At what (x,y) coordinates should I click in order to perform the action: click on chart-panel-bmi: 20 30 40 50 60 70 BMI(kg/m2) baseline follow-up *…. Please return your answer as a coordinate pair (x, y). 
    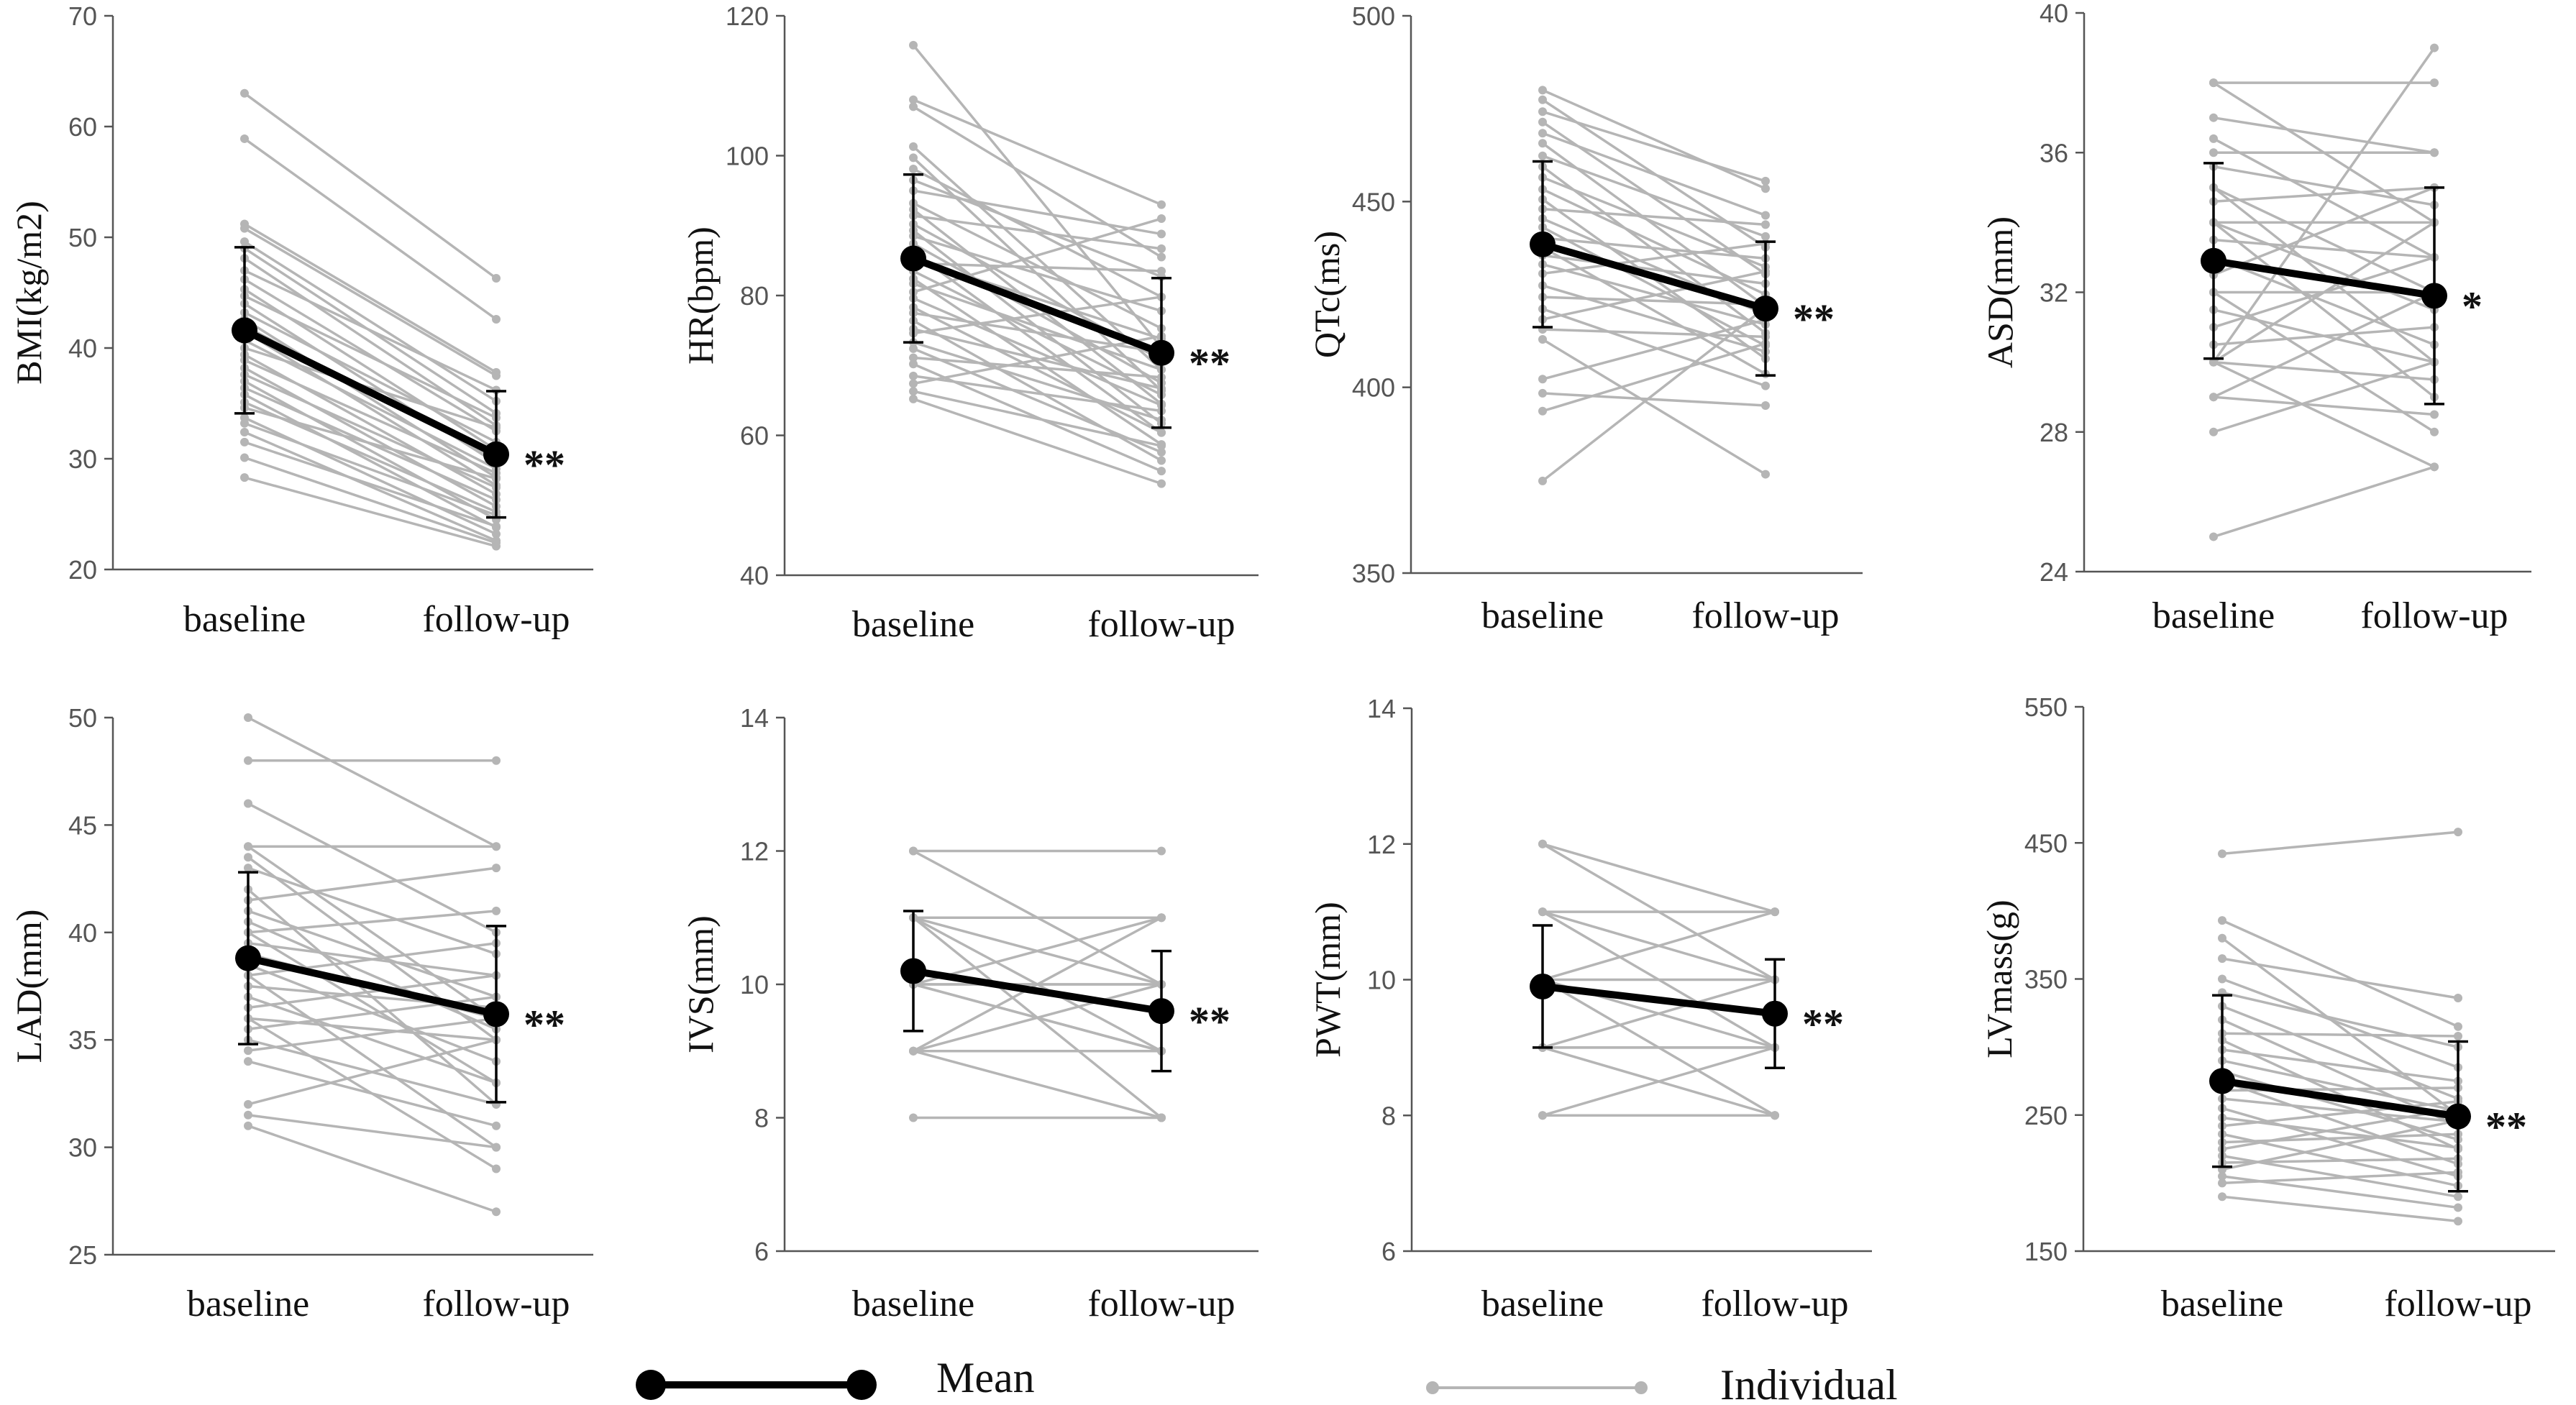
    Looking at the image, I should click on (301, 320).